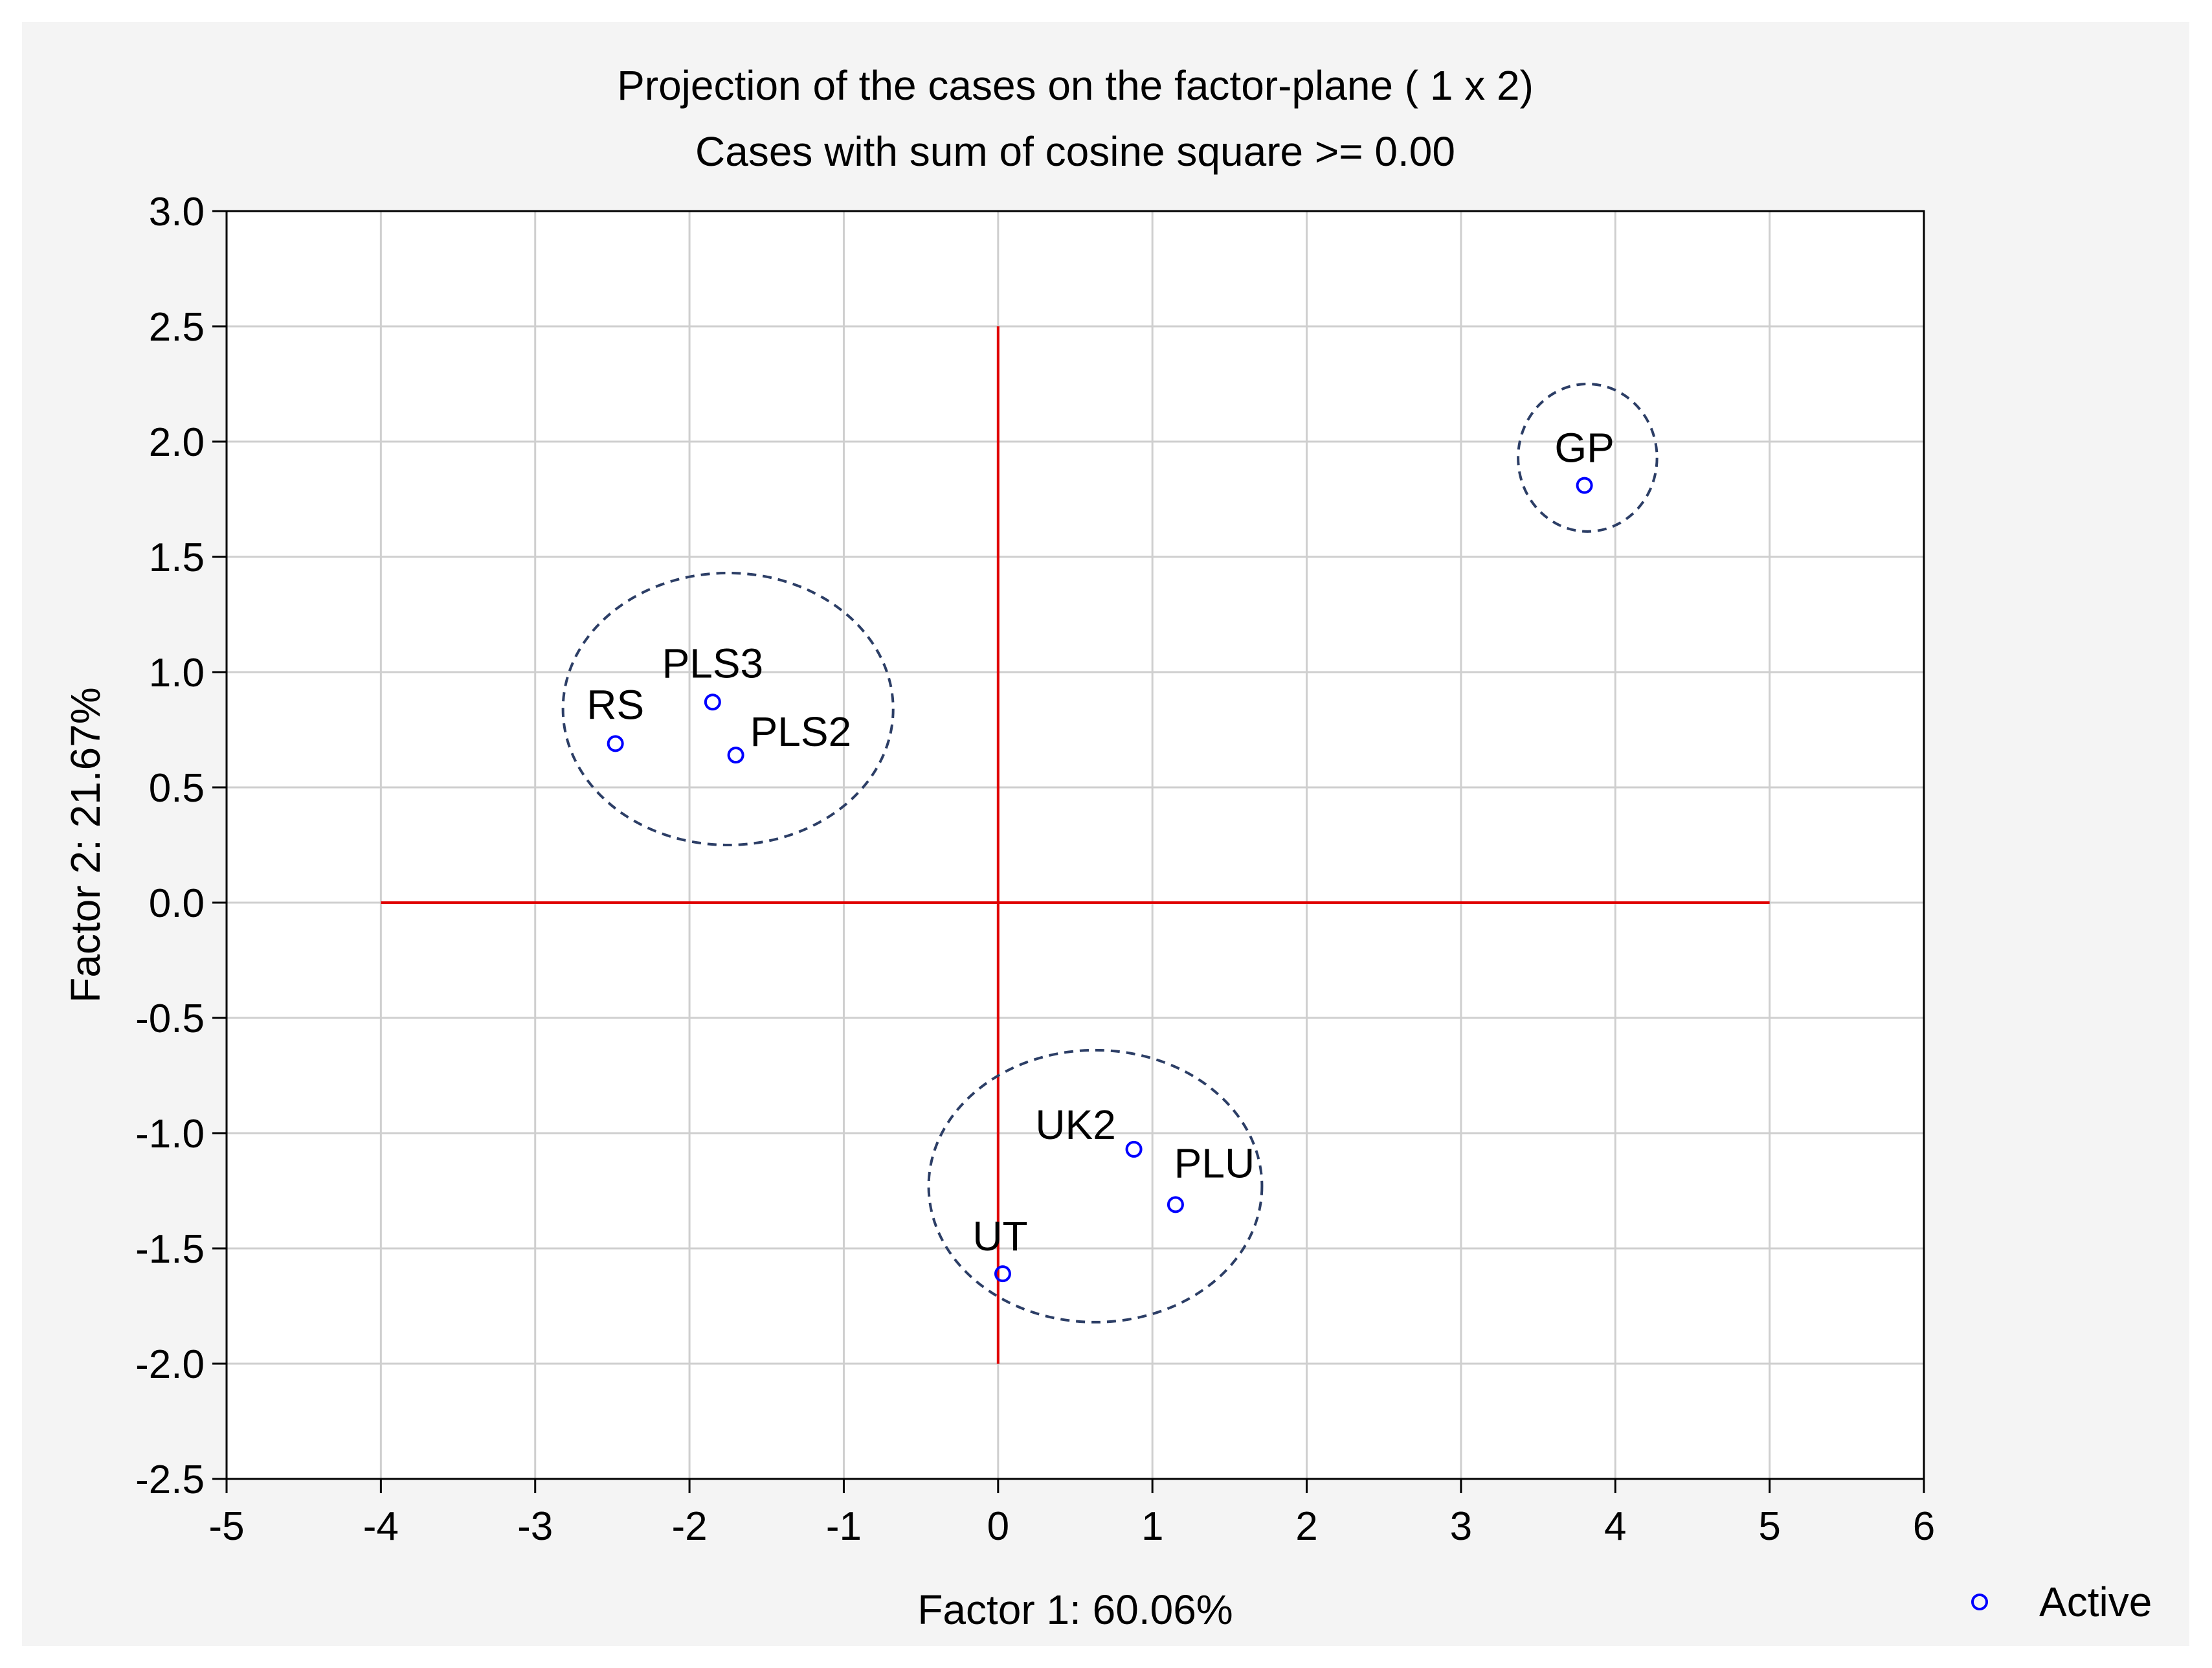 The height and width of the screenshot is (1668, 2212). What do you see at coordinates (1075, 151) in the screenshot?
I see `chart-subtitle: Cases with sum of cosine square >= 0.00` at bounding box center [1075, 151].